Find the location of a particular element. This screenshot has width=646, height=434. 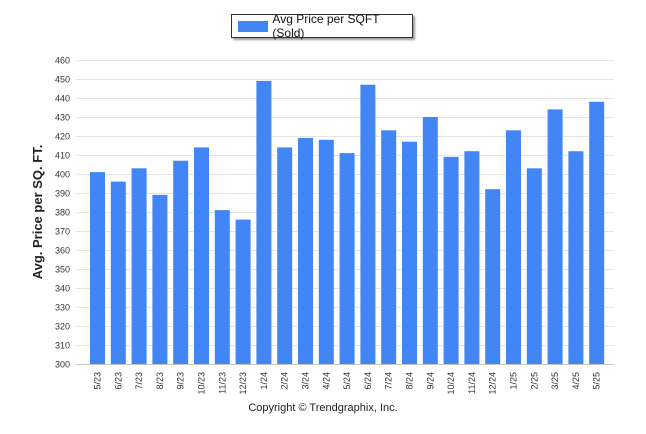

bar-11/24 is located at coordinates (472, 257).